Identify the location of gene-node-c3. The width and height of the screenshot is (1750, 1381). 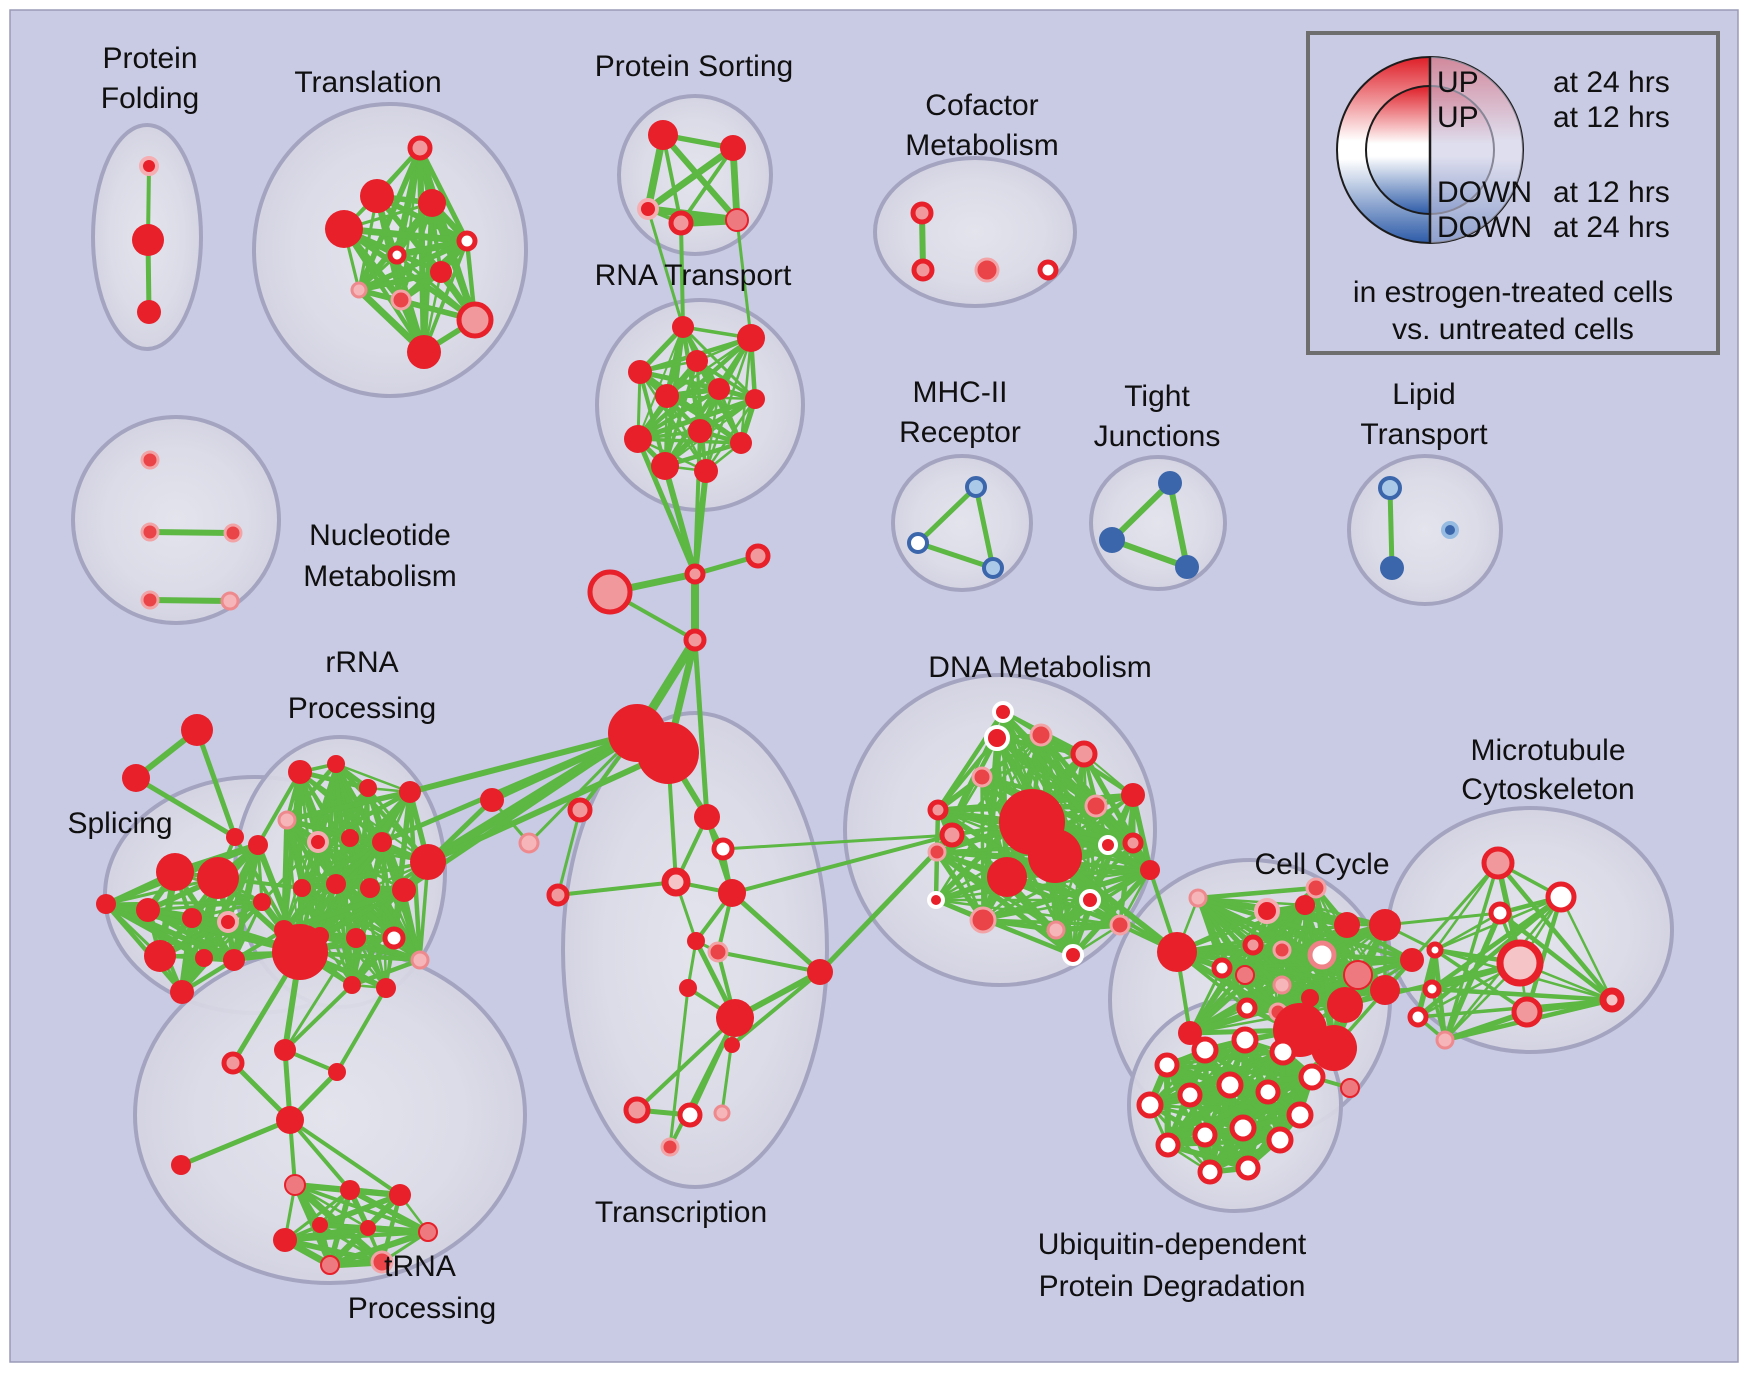
(1347, 925).